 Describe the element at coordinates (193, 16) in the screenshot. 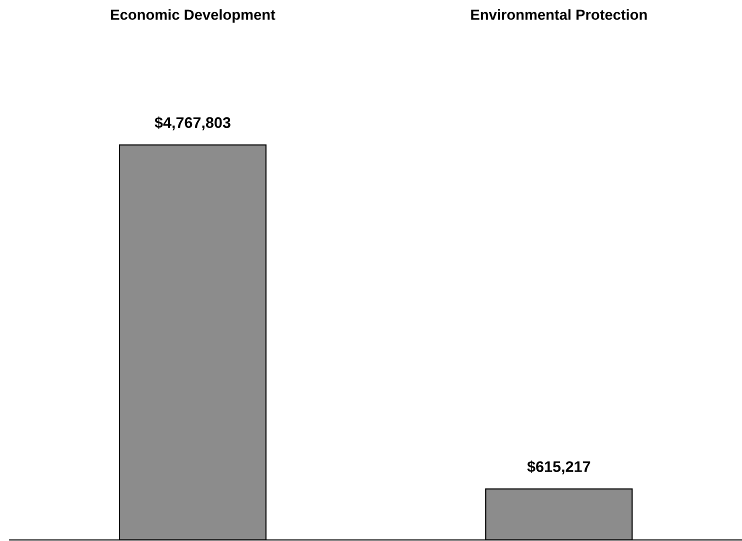

I see `x-tick-label: Economic Development` at that location.